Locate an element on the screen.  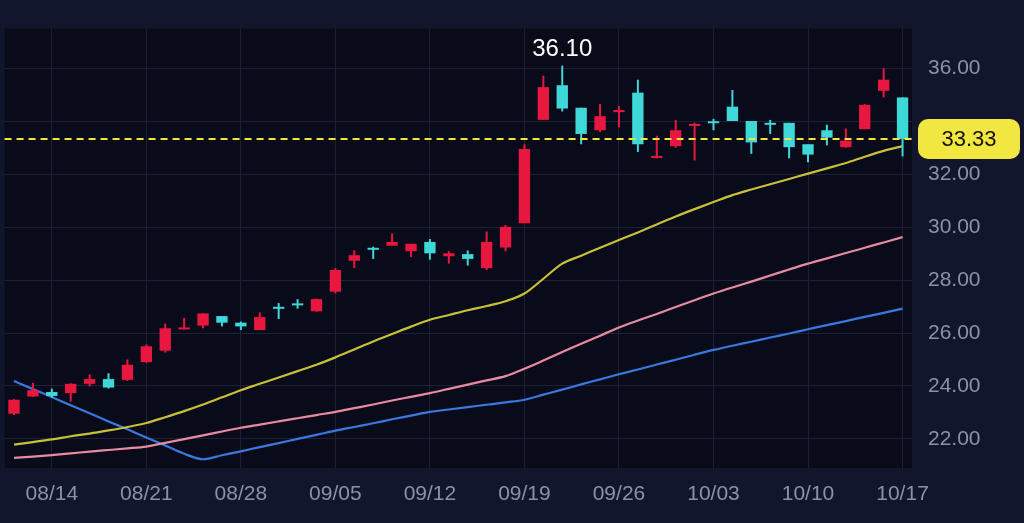
x-tick-label: 09/26 is located at coordinates (619, 493).